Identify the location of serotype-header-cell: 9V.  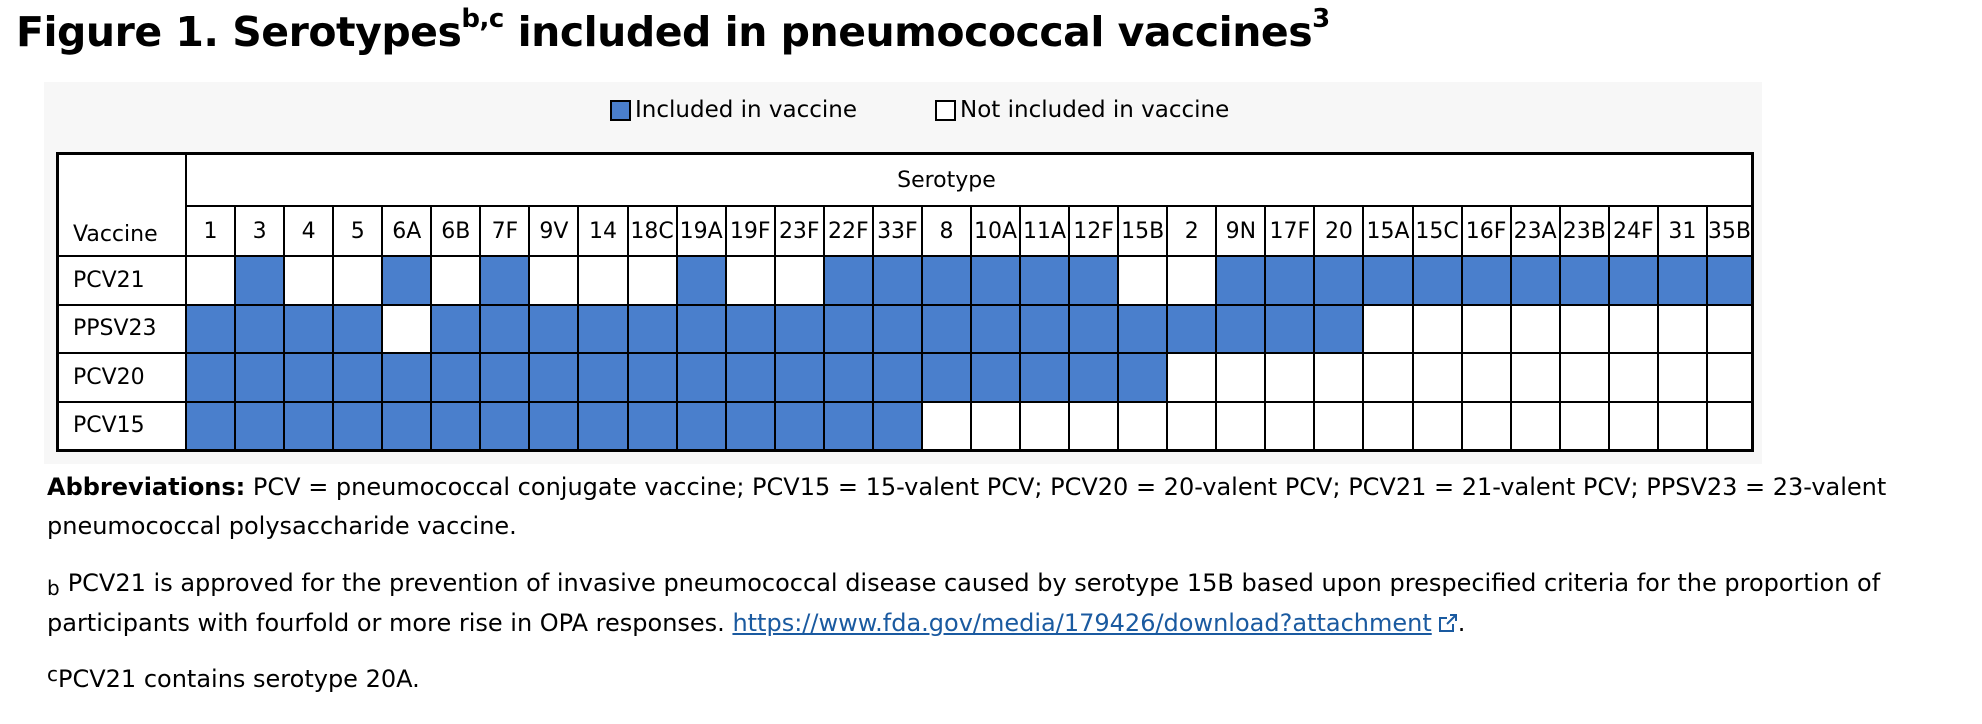
(553, 230).